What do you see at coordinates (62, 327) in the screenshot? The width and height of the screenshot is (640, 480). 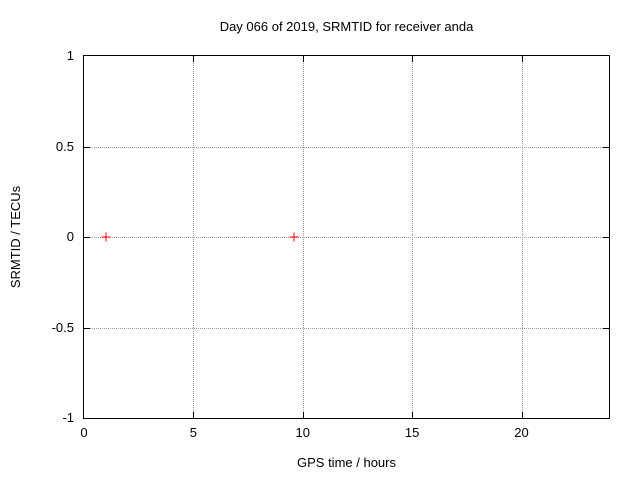 I see `y-tick-label: -0.5` at bounding box center [62, 327].